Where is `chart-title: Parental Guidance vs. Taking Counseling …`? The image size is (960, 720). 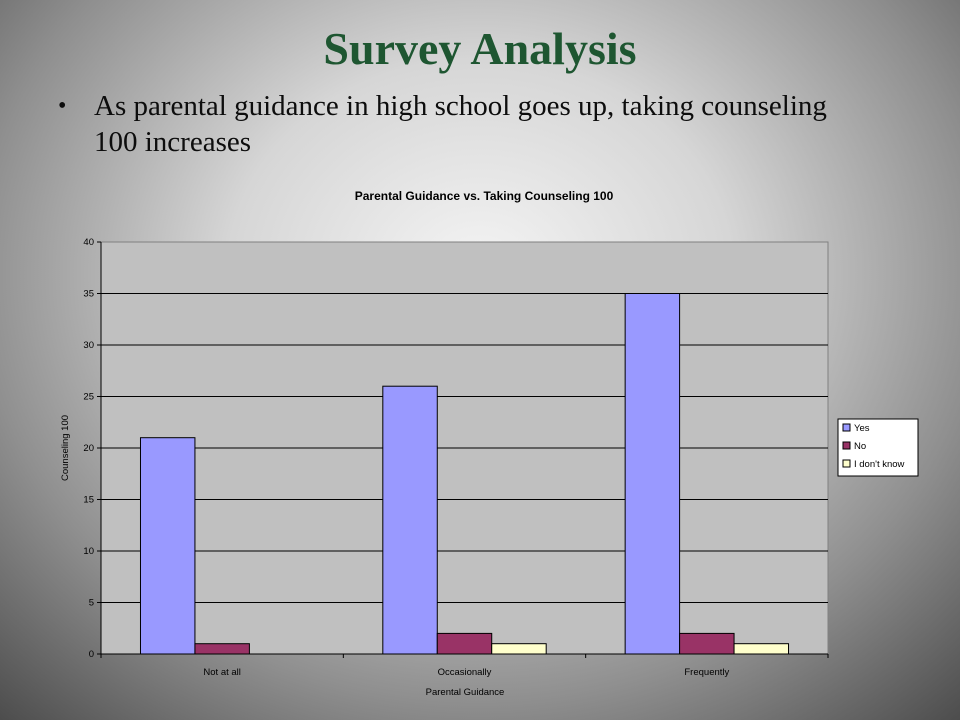 chart-title: Parental Guidance vs. Taking Counseling … is located at coordinates (484, 196).